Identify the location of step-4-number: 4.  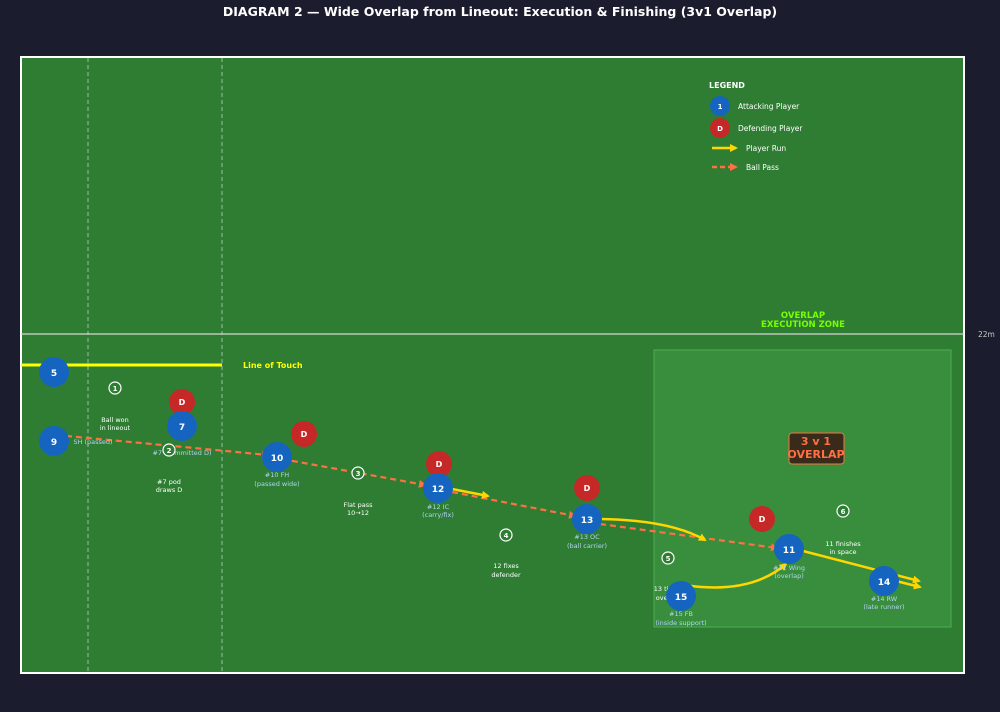
(506, 536).